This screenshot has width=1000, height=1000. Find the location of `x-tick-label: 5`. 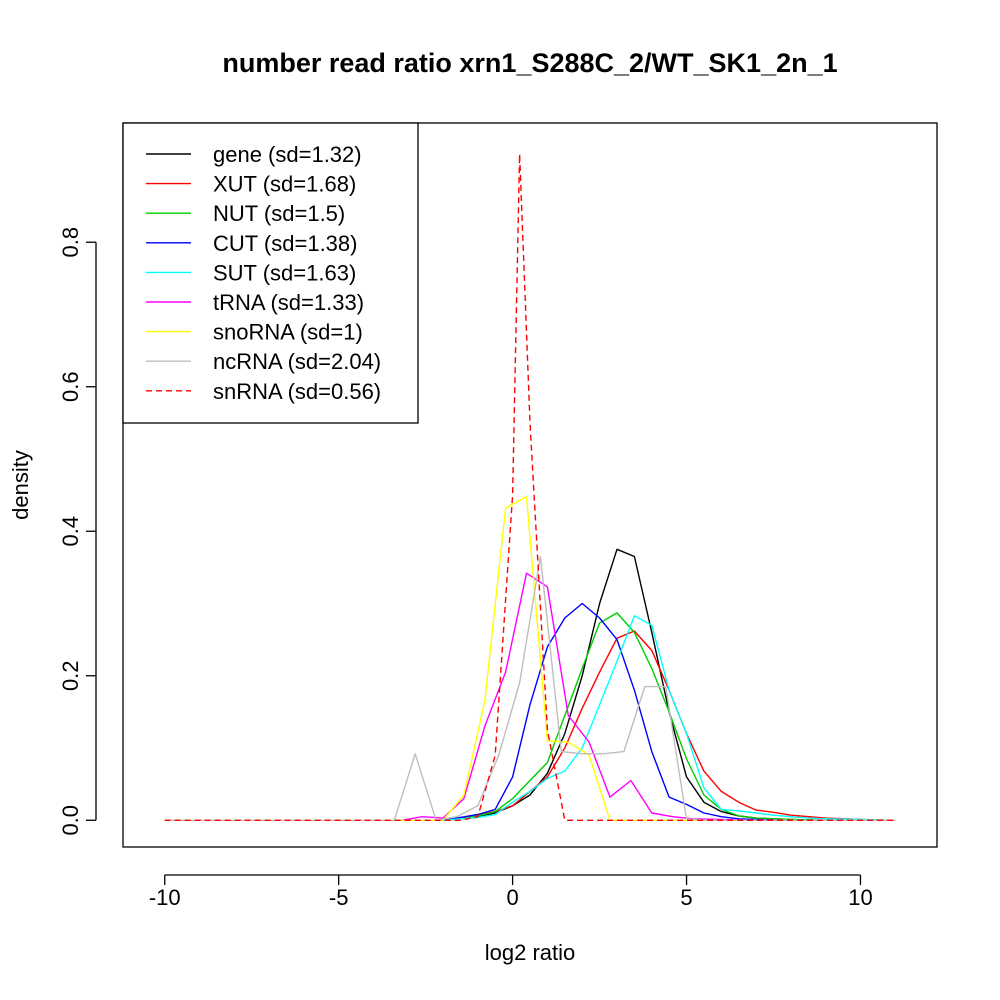

x-tick-label: 5 is located at coordinates (686, 897).